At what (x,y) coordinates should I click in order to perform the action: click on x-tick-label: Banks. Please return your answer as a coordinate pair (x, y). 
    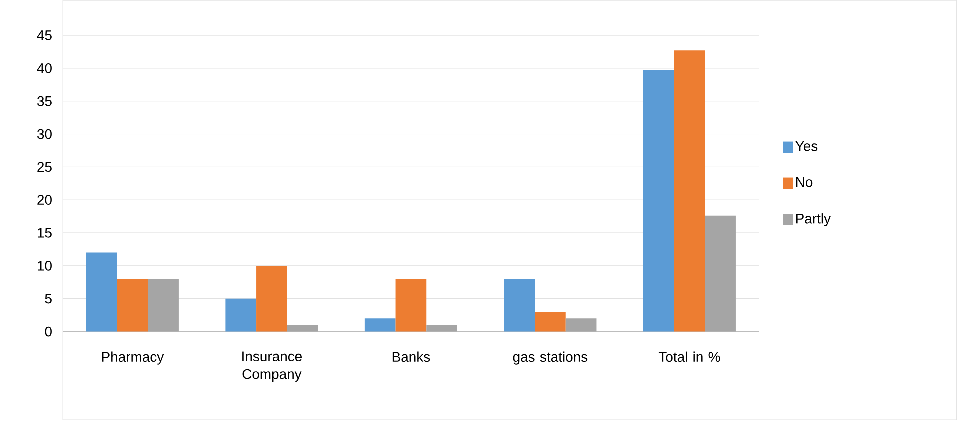
    Looking at the image, I should click on (411, 357).